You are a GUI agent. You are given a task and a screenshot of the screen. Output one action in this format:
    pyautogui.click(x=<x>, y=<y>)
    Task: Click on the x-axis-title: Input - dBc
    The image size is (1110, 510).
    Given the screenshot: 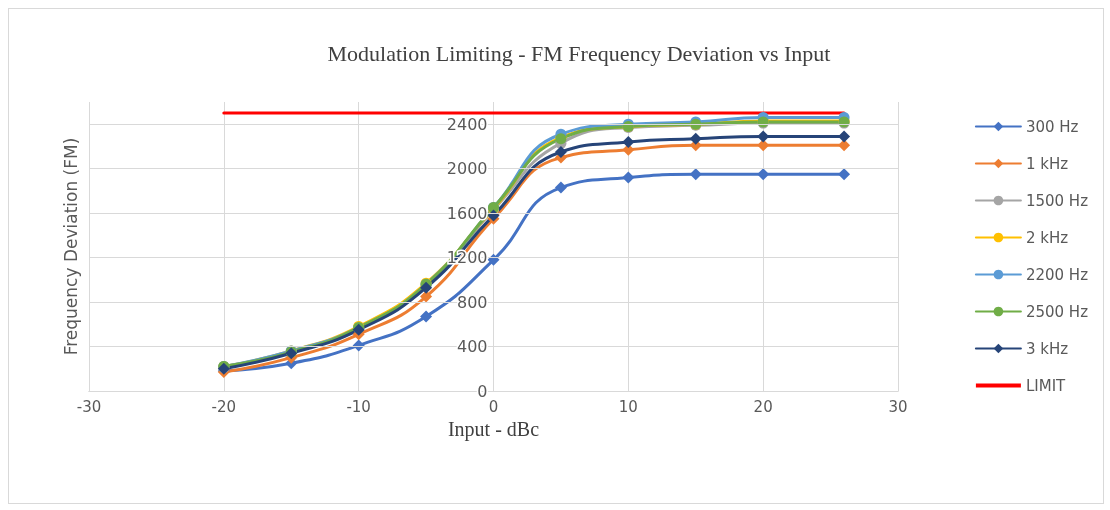 What is the action you would take?
    pyautogui.click(x=493, y=429)
    